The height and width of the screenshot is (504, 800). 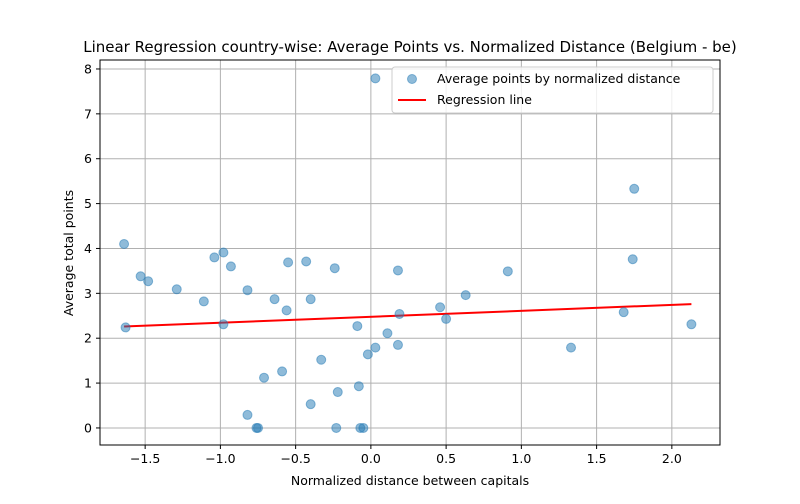 What do you see at coordinates (484, 99) in the screenshot?
I see `legend-label-regression-line: Regression line` at bounding box center [484, 99].